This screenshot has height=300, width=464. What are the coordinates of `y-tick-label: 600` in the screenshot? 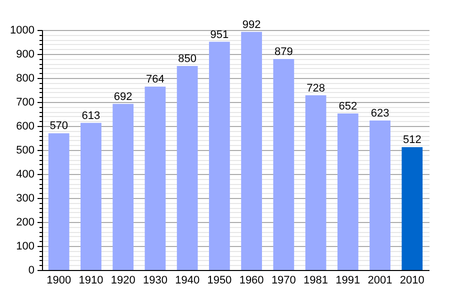 It's located at (25, 126).